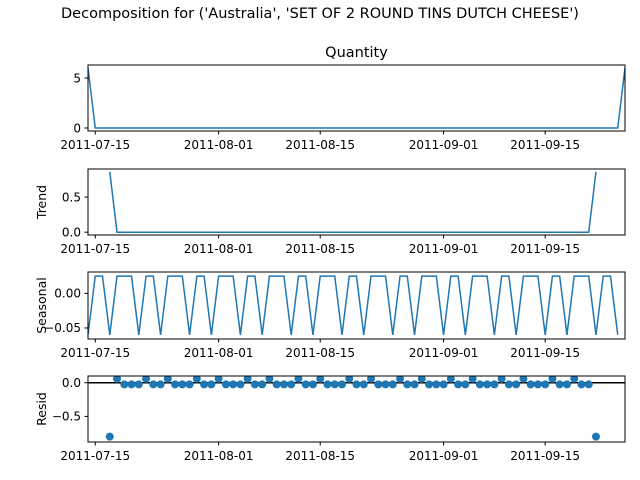 This screenshot has width=640, height=480. Describe the element at coordinates (95, 456) in the screenshot. I see `resid-xtick-label: 2011-07-15` at that location.